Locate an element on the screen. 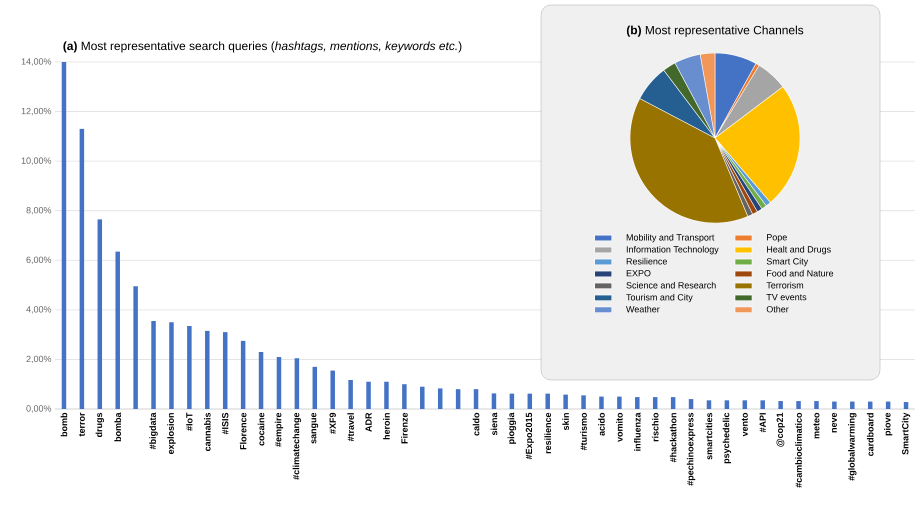 Image resolution: width=923 pixels, height=515 pixels. x-tick-label: #travel is located at coordinates (350, 427).